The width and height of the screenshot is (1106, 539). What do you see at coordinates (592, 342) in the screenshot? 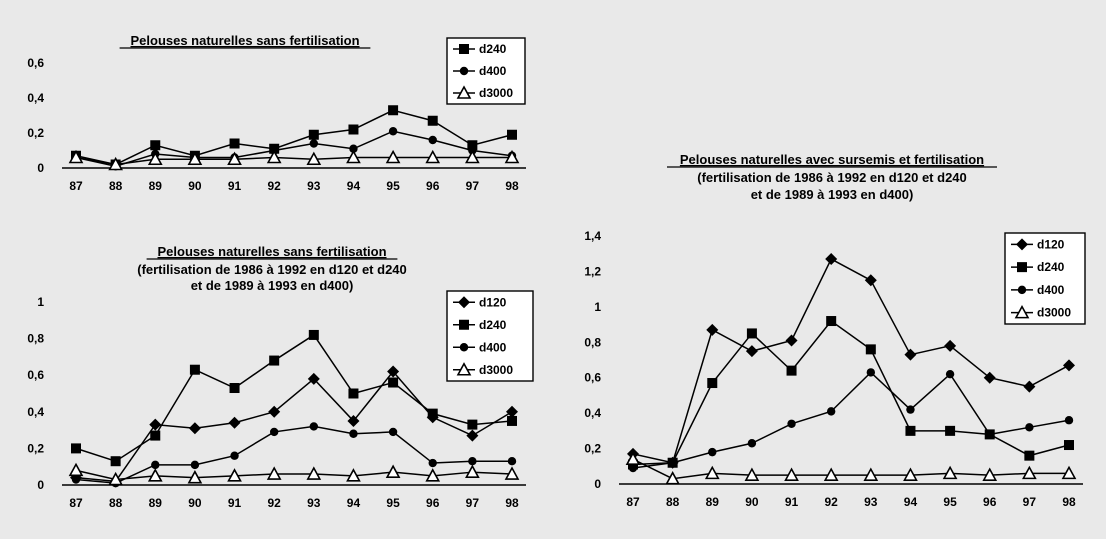
I see `y-tick-label: 0,8` at bounding box center [592, 342].